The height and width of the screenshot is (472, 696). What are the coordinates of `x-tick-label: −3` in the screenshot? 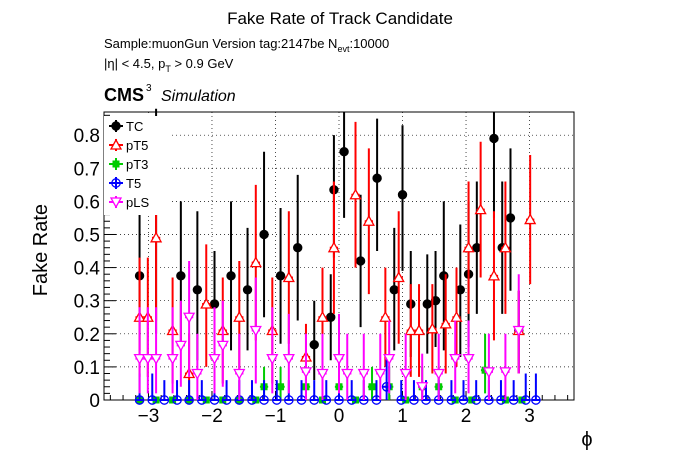 It's located at (149, 416).